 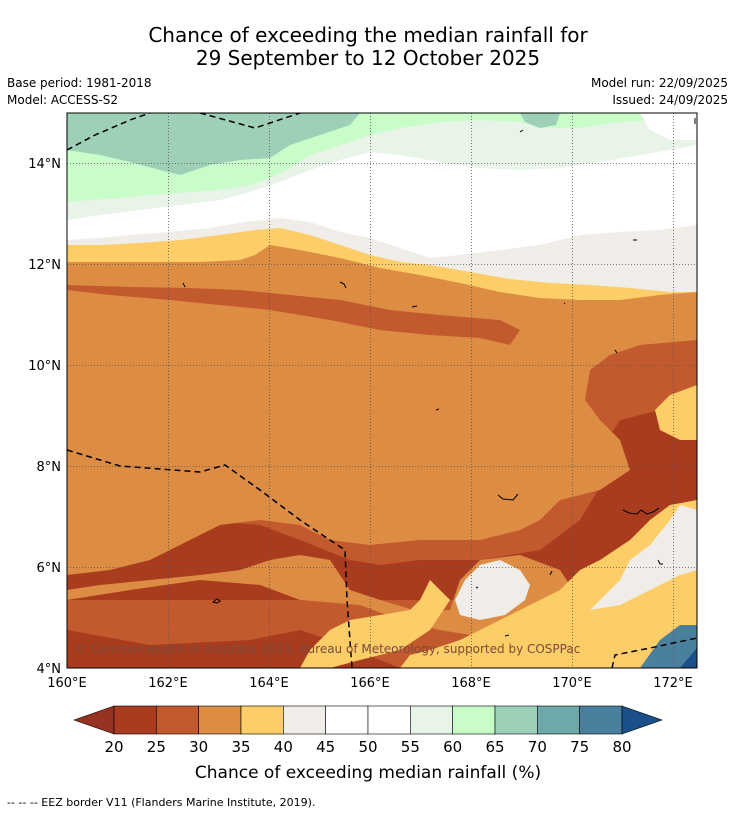 What do you see at coordinates (368, 58) in the screenshot?
I see `title-line-2: 29 September to 12 October 2025` at bounding box center [368, 58].